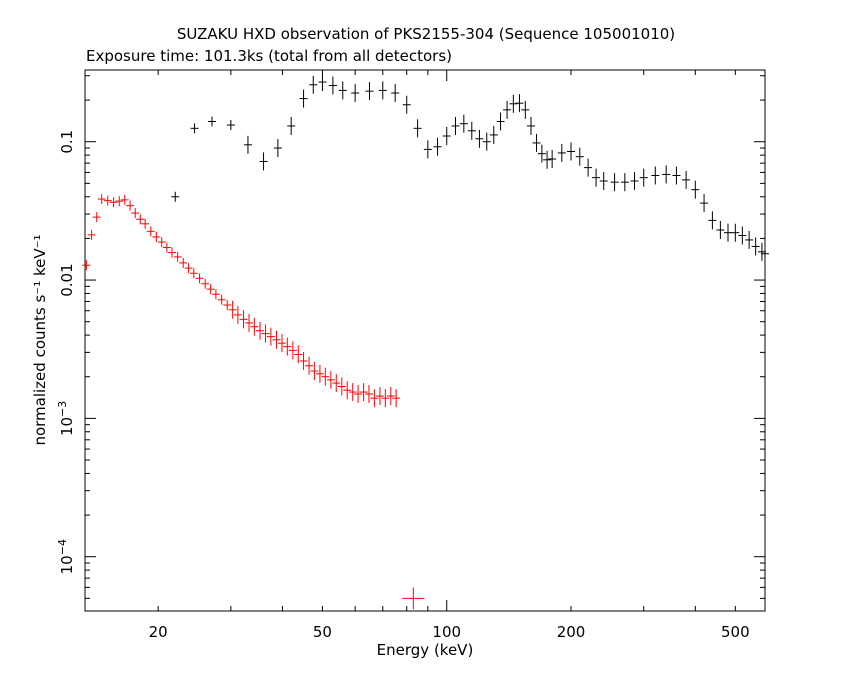  Describe the element at coordinates (40, 339) in the screenshot. I see `y-axis-label: normalized counts s⁻¹ keV⁻¹` at that location.